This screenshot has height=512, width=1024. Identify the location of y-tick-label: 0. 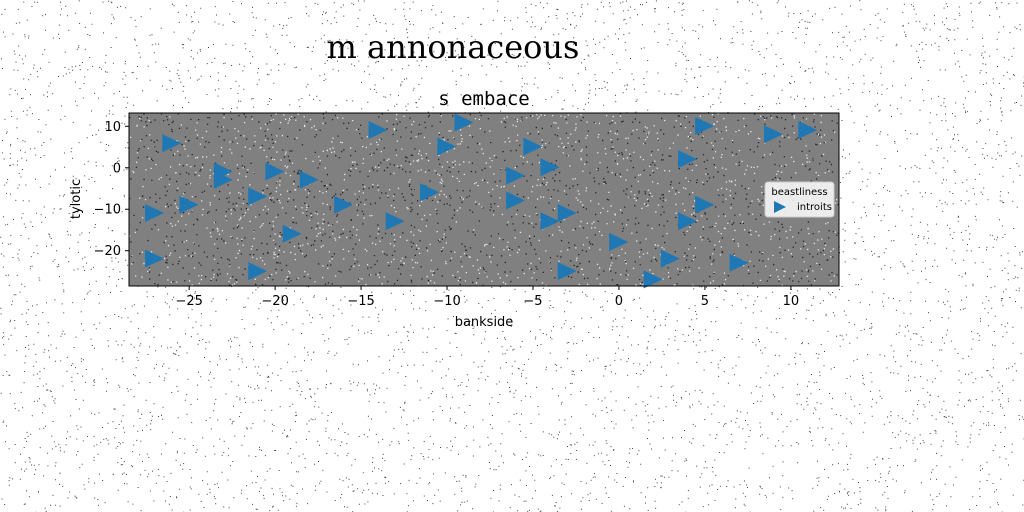
(117, 168).